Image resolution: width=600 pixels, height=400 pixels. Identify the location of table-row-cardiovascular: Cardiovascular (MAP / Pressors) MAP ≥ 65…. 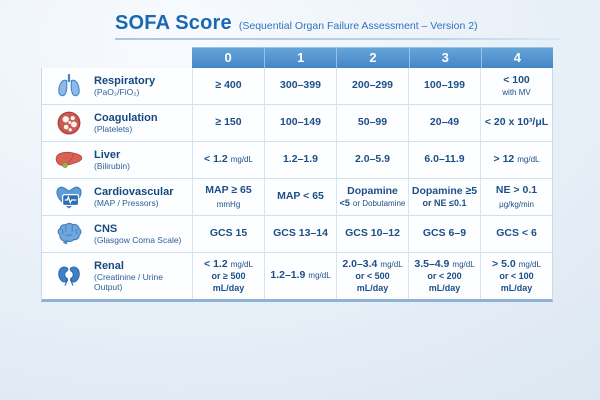
(297, 197).